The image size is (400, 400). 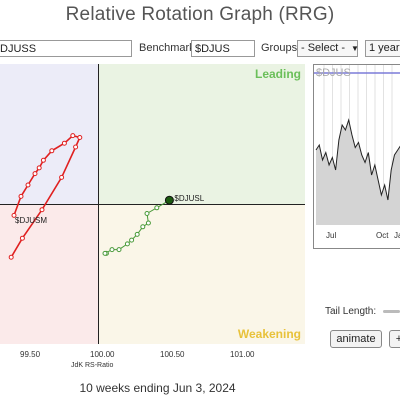 I want to click on toolbar: Benchmark: Groups: - Select - ▼ 1 year, so click(x=200, y=49).